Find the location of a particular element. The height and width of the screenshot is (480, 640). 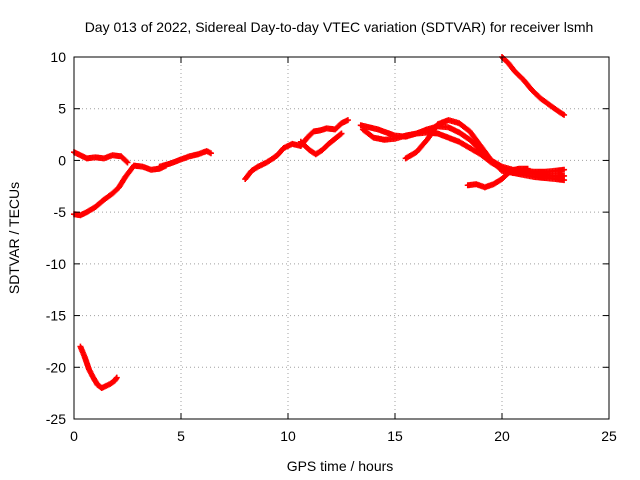

y-tick-label: -10 is located at coordinates (56, 264).